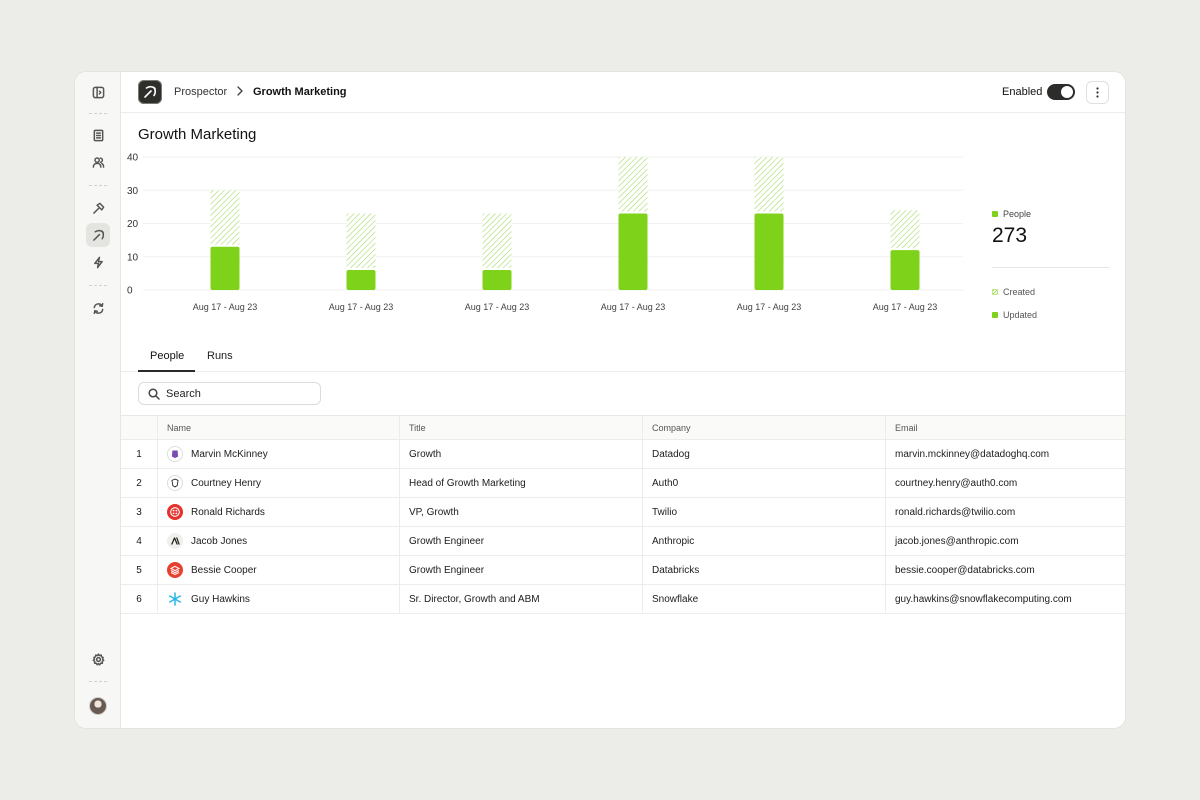 The height and width of the screenshot is (800, 1200). Describe the element at coordinates (241, 394) in the screenshot. I see `search-input` at that location.